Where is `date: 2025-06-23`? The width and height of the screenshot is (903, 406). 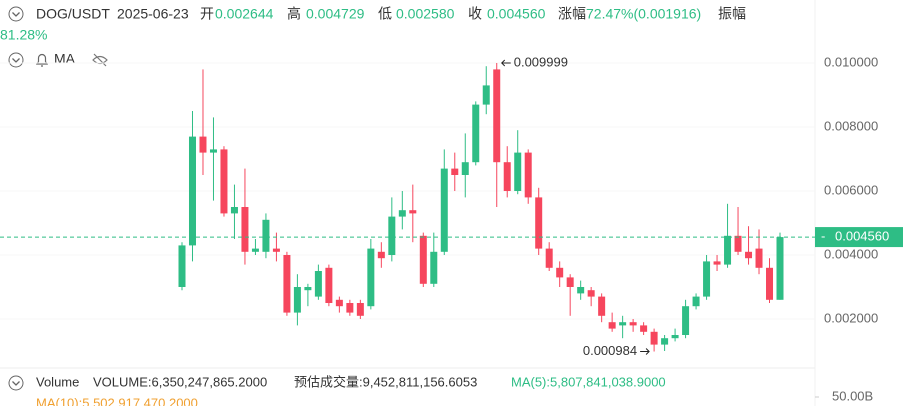 date: 2025-06-23 is located at coordinates (153, 14).